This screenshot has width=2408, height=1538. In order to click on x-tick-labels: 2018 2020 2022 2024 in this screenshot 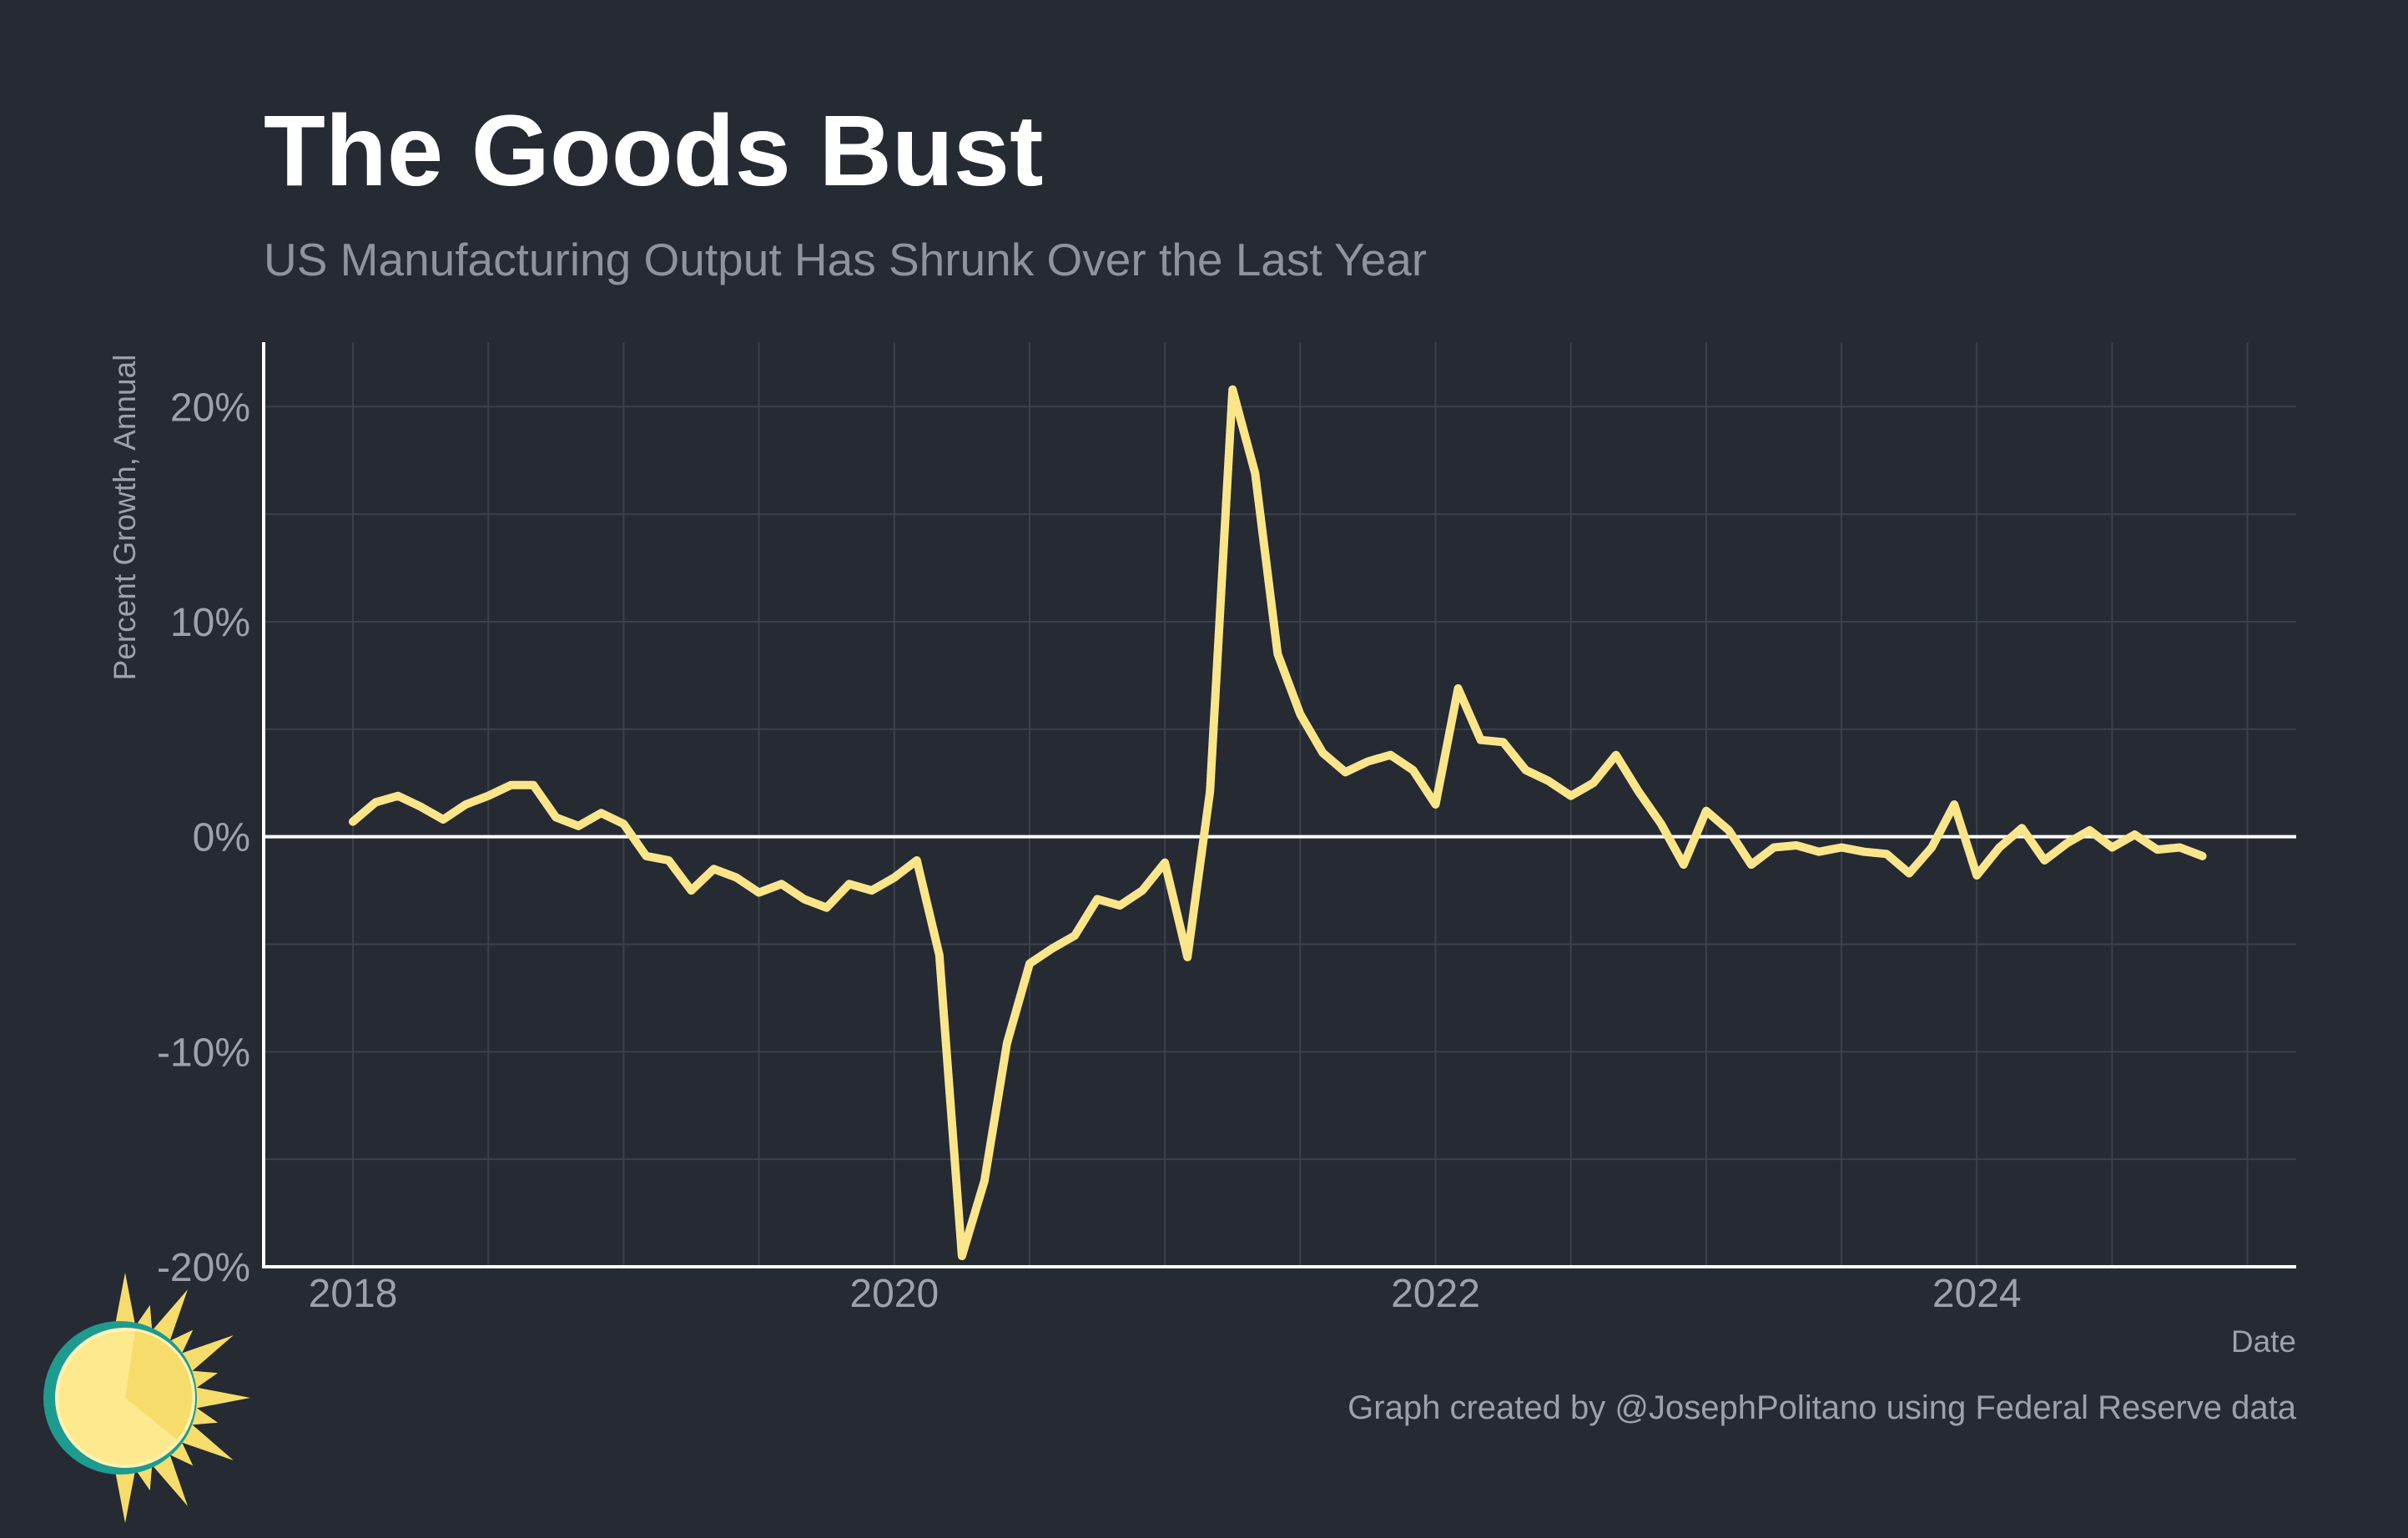, I will do `click(1165, 1294)`.